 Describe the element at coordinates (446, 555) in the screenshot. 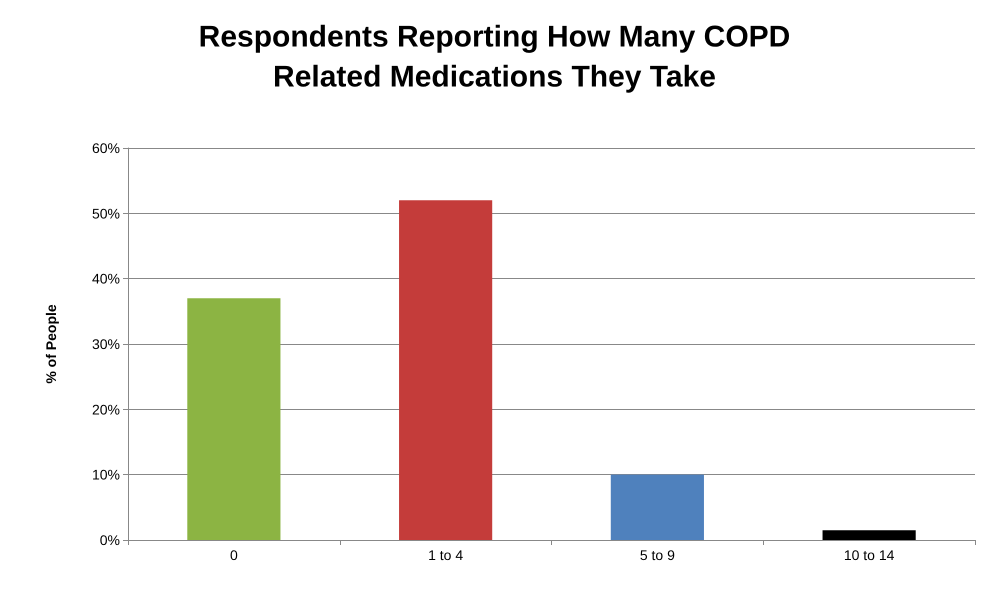

I see `x-tick-label: 1 to 4` at that location.